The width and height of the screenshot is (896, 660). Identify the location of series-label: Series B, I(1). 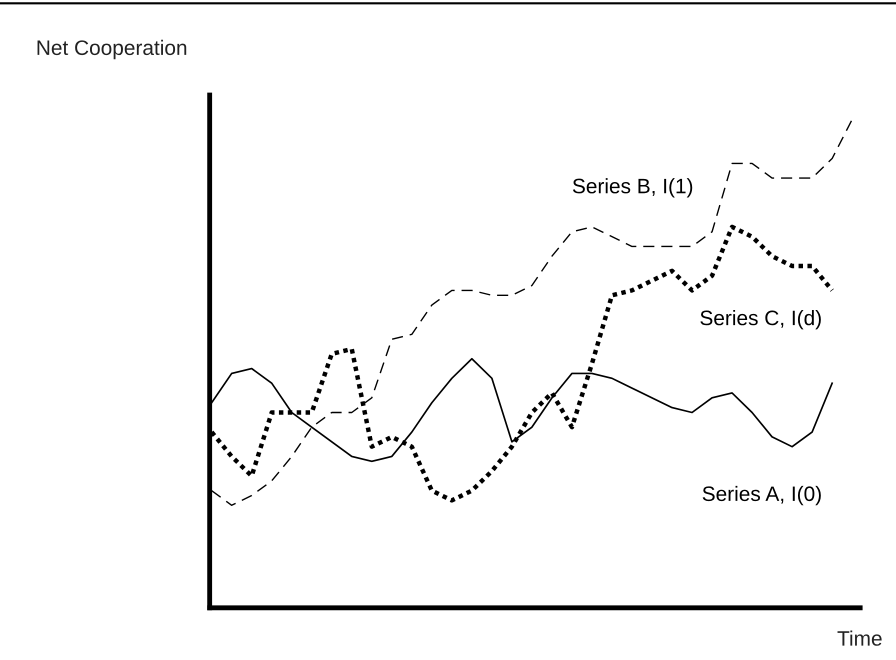
(632, 188).